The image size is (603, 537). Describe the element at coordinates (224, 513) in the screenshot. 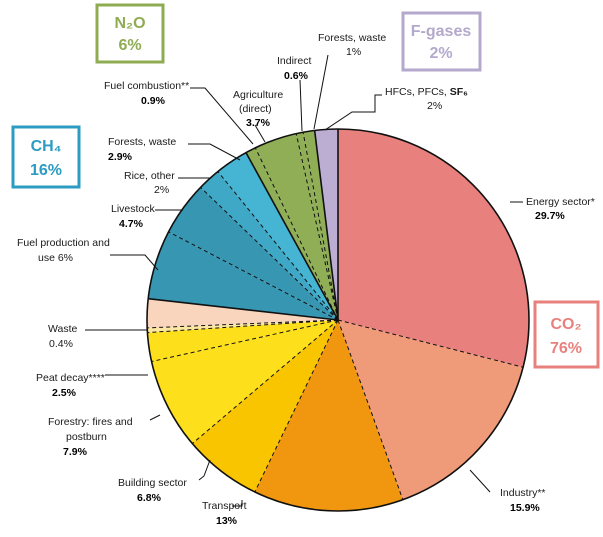

I see `label-transport: Transport 13%` at that location.